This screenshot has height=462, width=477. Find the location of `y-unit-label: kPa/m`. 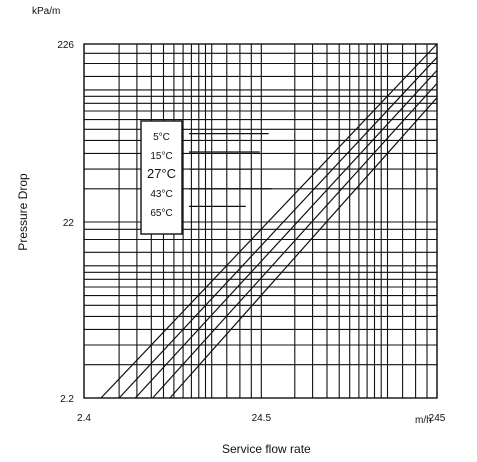

y-unit-label: kPa/m is located at coordinates (46, 11).